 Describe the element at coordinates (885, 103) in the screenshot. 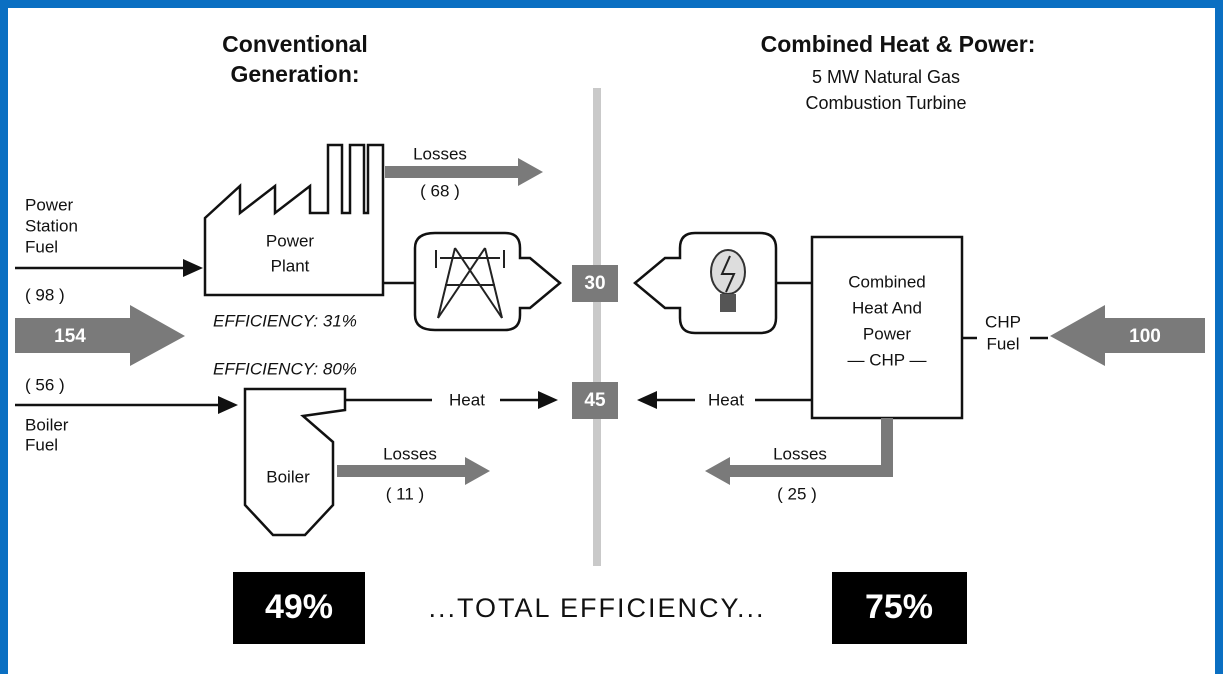

I see `right-subtitle: Combustion Turbine` at that location.